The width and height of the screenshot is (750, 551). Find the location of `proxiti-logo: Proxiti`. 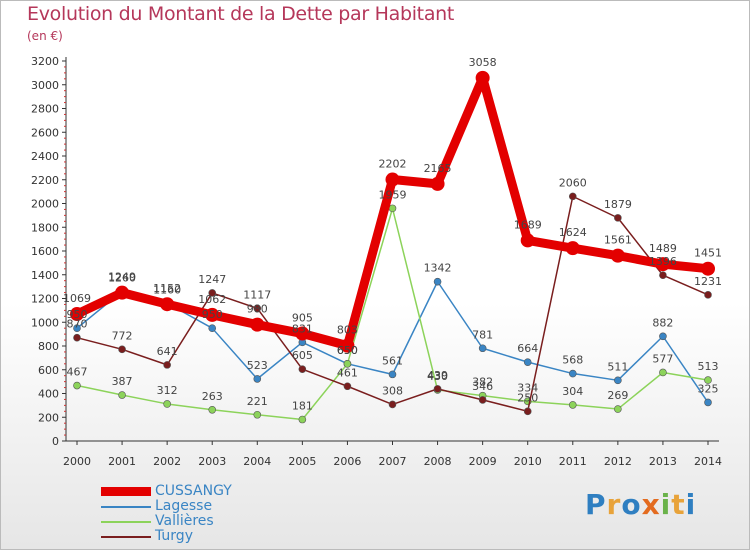

proxiti-logo: Proxiti is located at coordinates (640, 504).